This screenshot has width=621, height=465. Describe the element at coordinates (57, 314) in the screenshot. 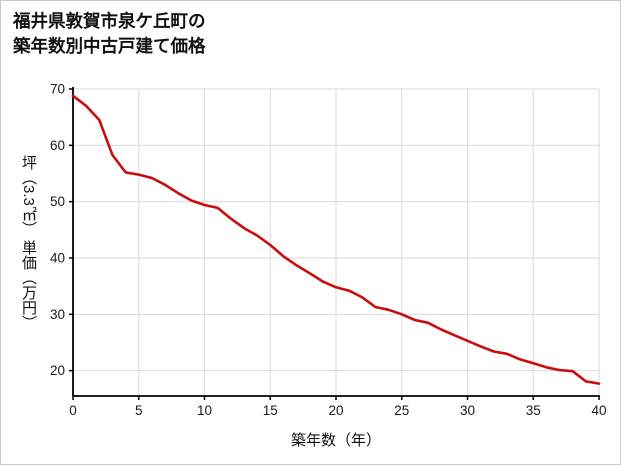

I see `y-tick-label: 30` at that location.